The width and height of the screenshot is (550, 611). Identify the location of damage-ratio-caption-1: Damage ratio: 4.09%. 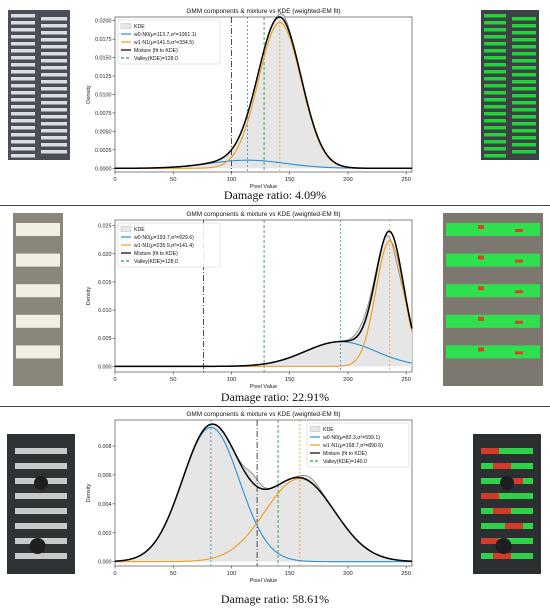
(275, 195).